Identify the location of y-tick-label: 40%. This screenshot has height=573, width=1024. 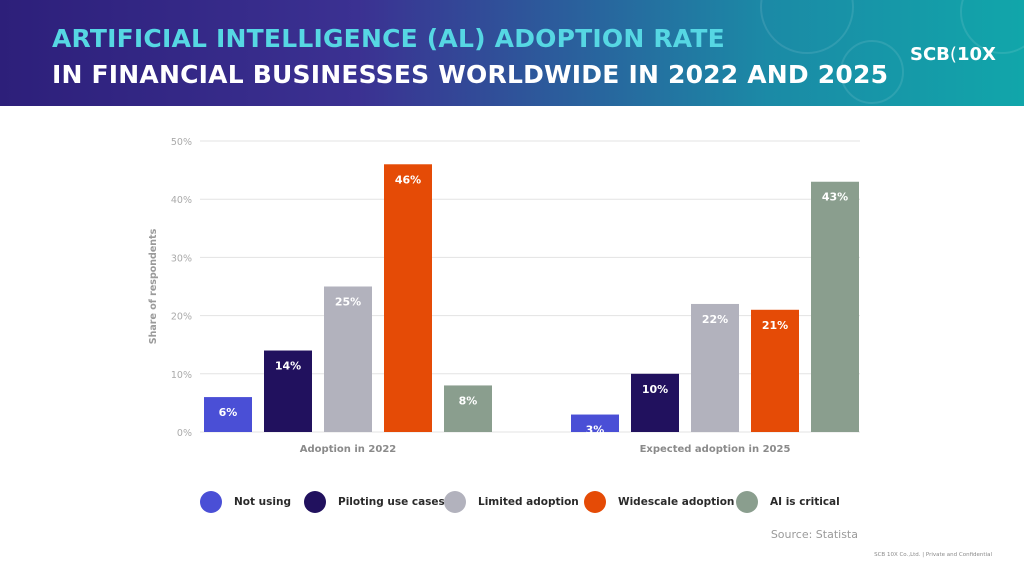
(181, 200).